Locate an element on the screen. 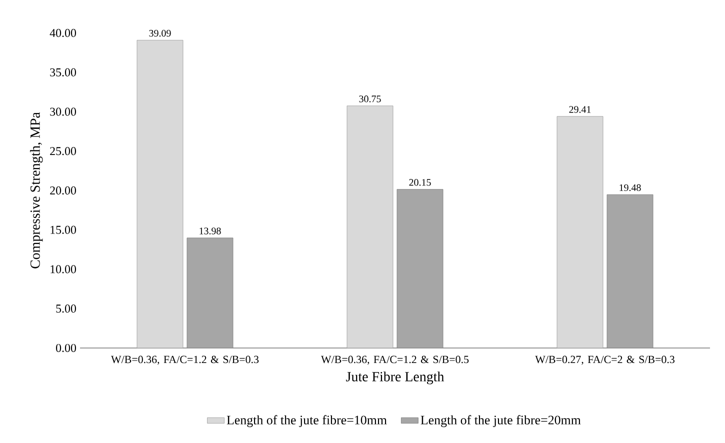 Image resolution: width=725 pixels, height=443 pixels. y-tick-label: 30.00 is located at coordinates (63, 112).